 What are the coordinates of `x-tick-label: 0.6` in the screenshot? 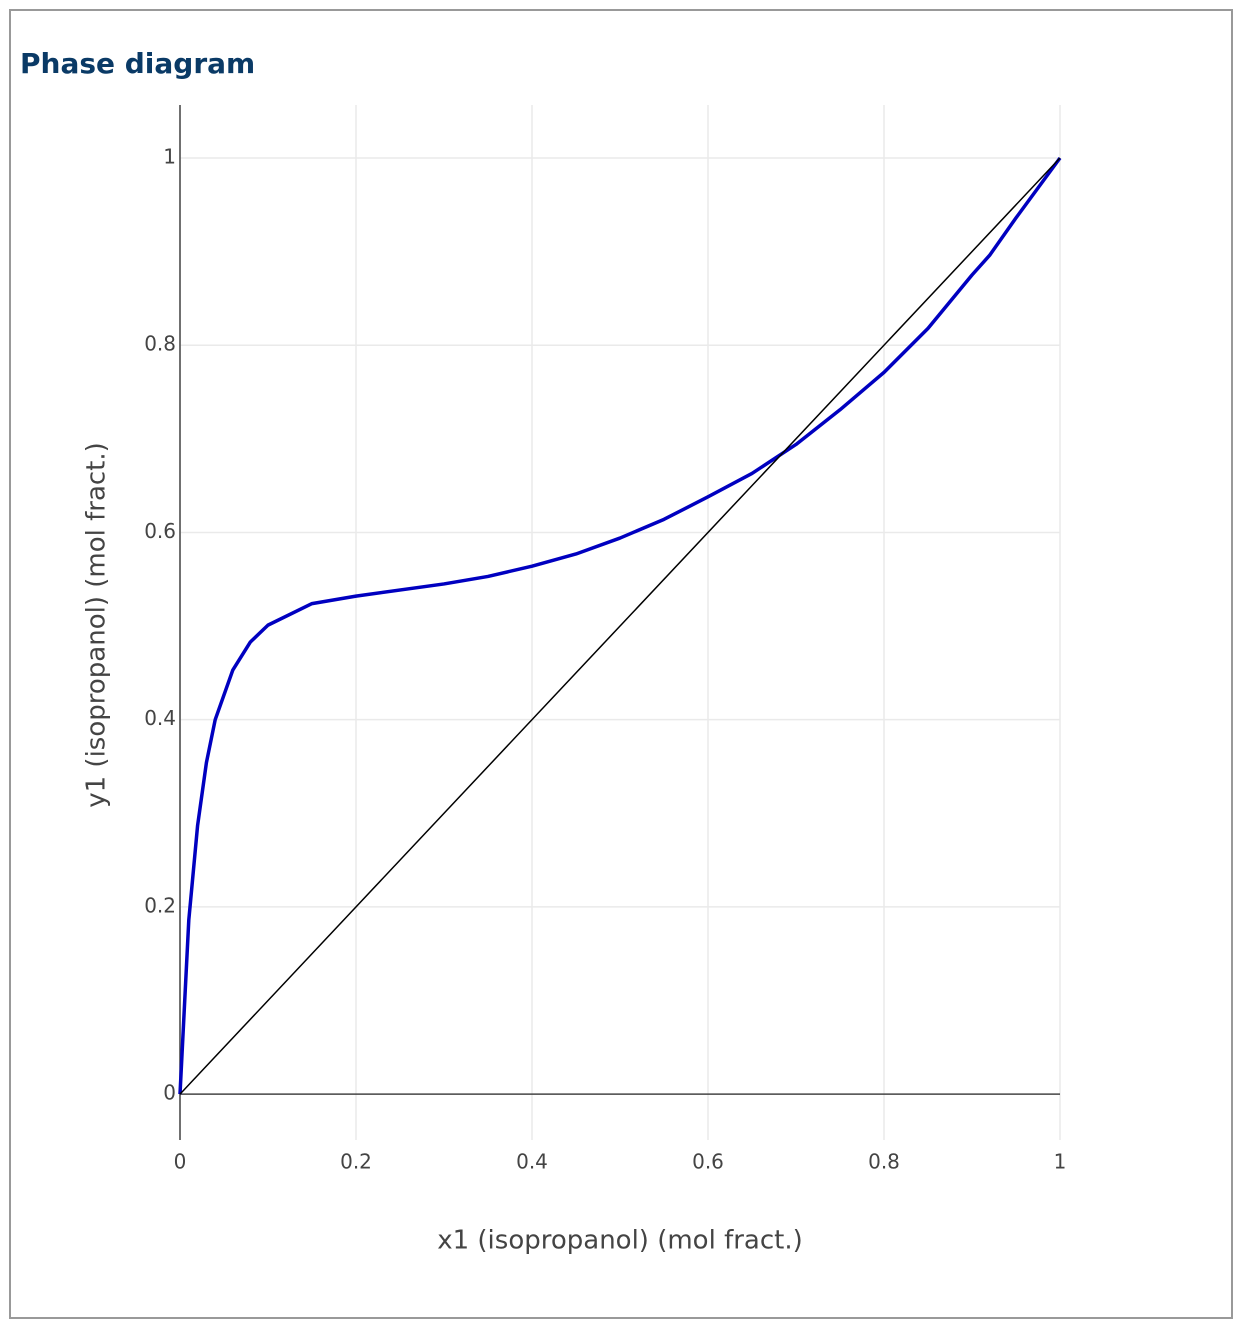 It's located at (708, 1162).